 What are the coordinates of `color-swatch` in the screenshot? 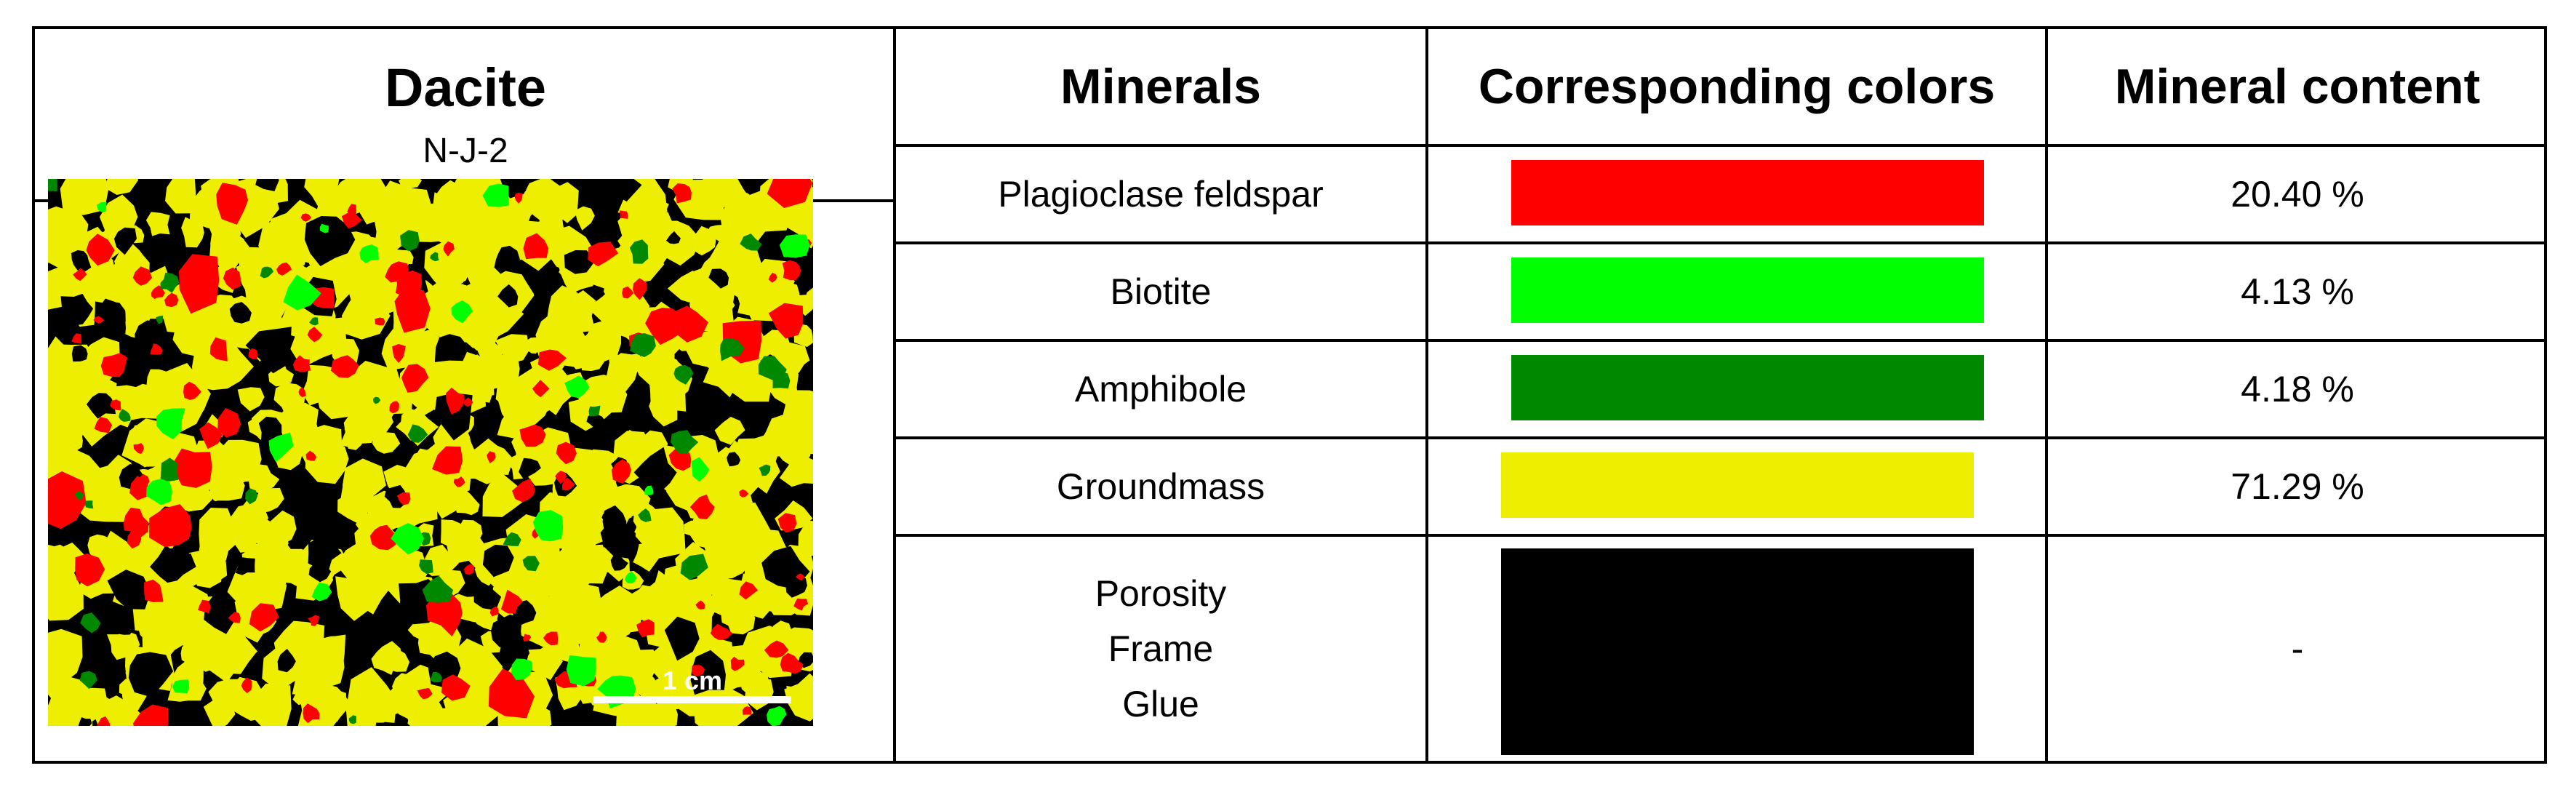 It's located at (1737, 652).